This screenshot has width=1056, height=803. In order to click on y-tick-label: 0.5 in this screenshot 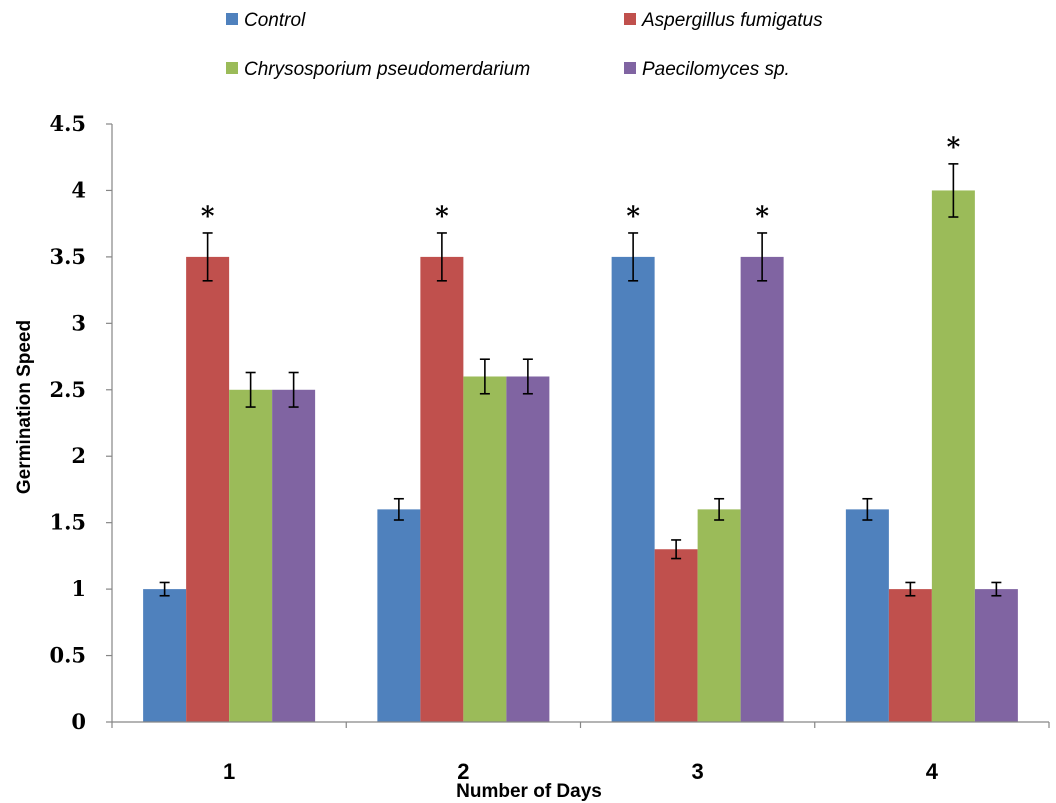, I will do `click(67, 655)`.